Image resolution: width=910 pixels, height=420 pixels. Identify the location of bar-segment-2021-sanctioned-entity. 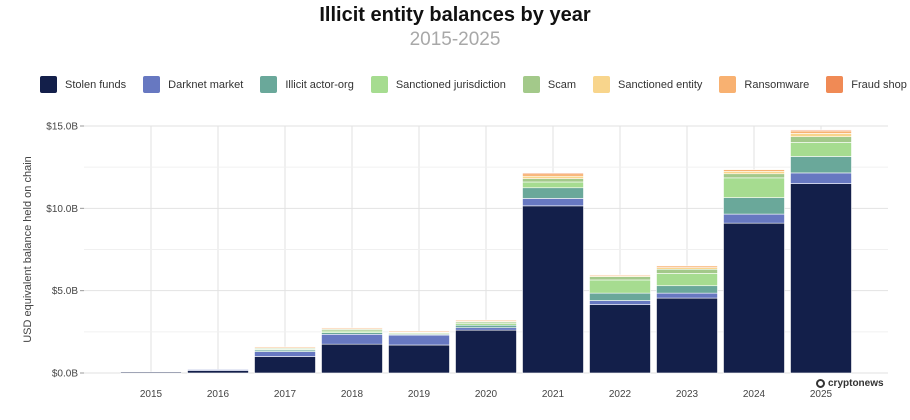
(553, 177).